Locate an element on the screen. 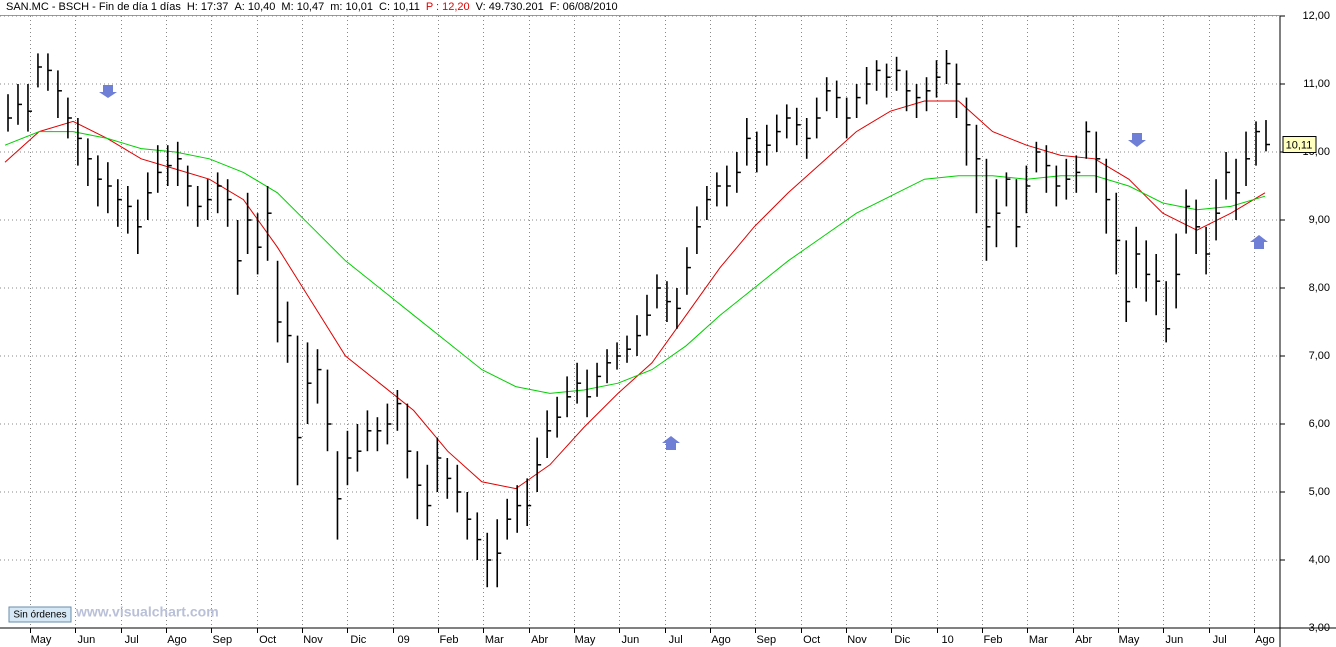 This screenshot has width=1336, height=647. orders-button-label: Sin órdenes is located at coordinates (39, 615).